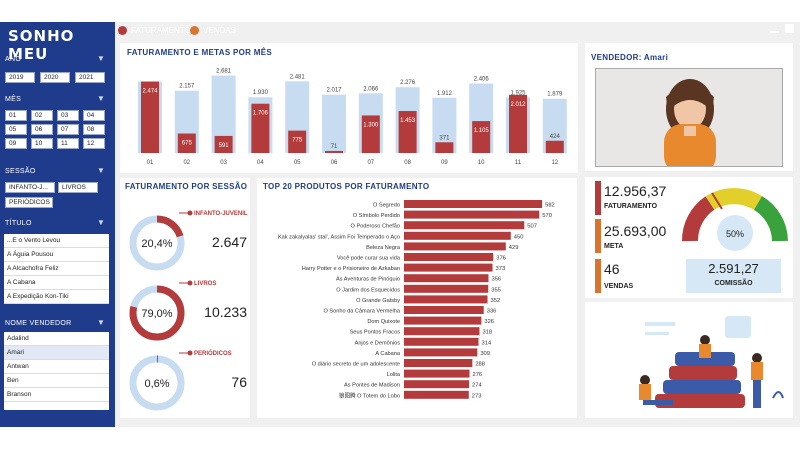 Image resolution: width=800 pixels, height=450 pixels. I want to click on filter-mes-12: 12, so click(94, 143).